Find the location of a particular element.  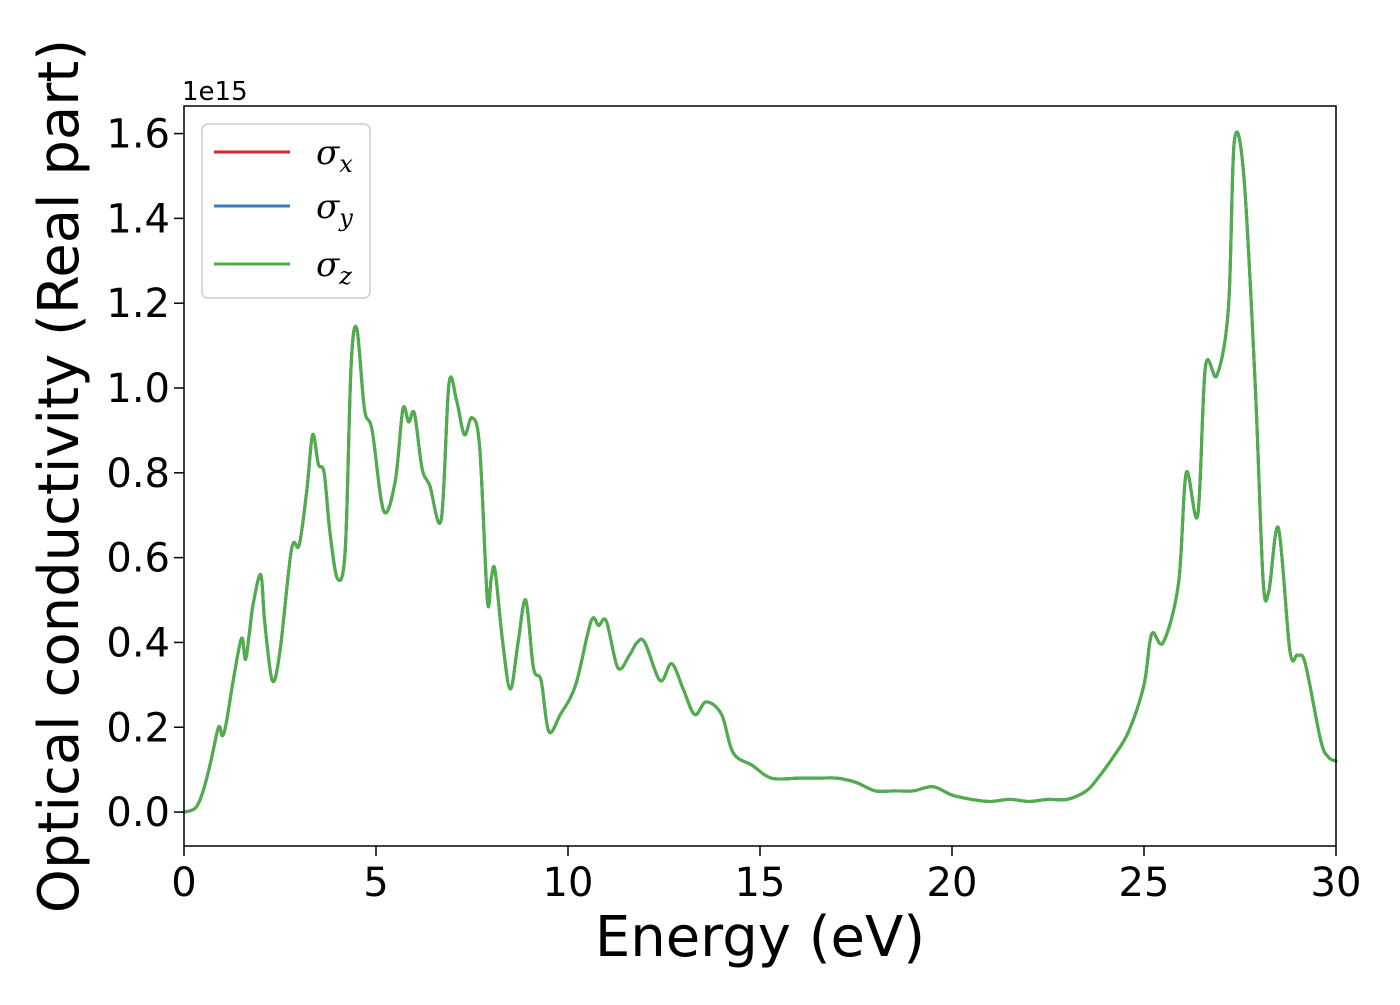

y-offset-label: 1e15 is located at coordinates (215, 92).